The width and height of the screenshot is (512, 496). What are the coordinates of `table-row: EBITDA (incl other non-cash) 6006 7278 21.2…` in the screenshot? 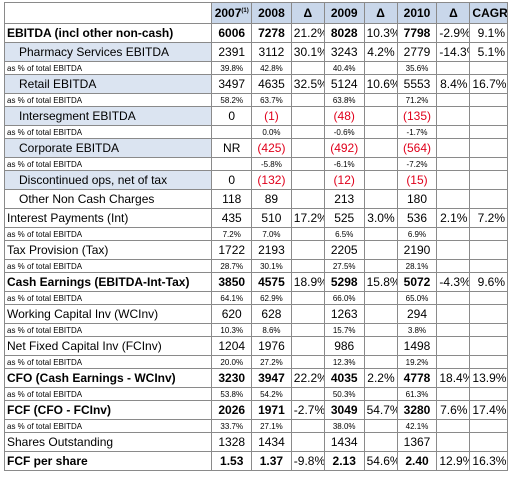 It's located at (255, 33).